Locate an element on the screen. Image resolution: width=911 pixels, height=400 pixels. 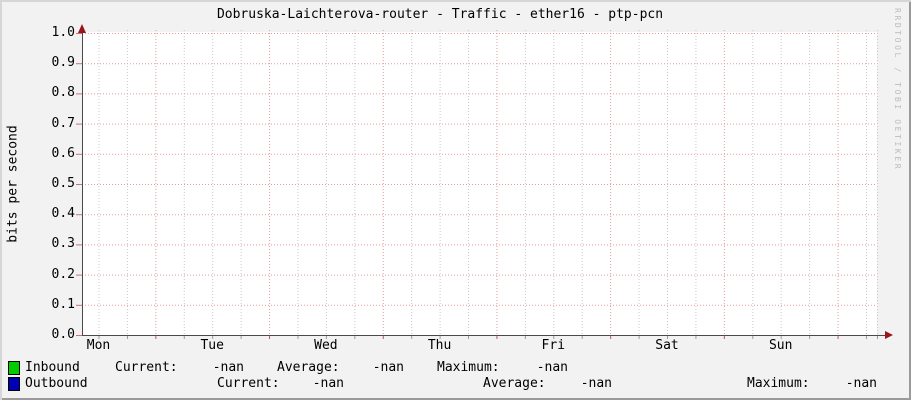
x-day-label: Mon is located at coordinates (98, 345).